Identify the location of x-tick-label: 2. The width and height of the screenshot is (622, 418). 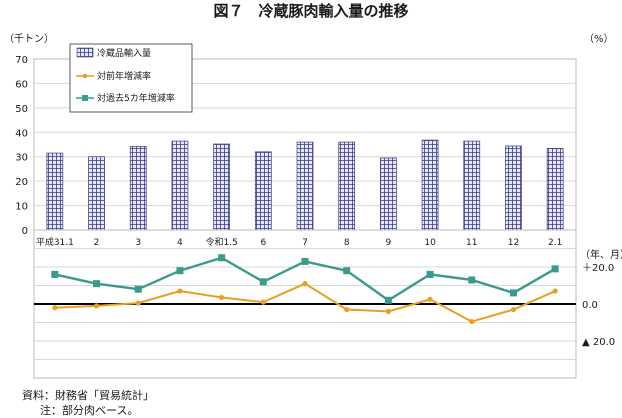
(97, 243).